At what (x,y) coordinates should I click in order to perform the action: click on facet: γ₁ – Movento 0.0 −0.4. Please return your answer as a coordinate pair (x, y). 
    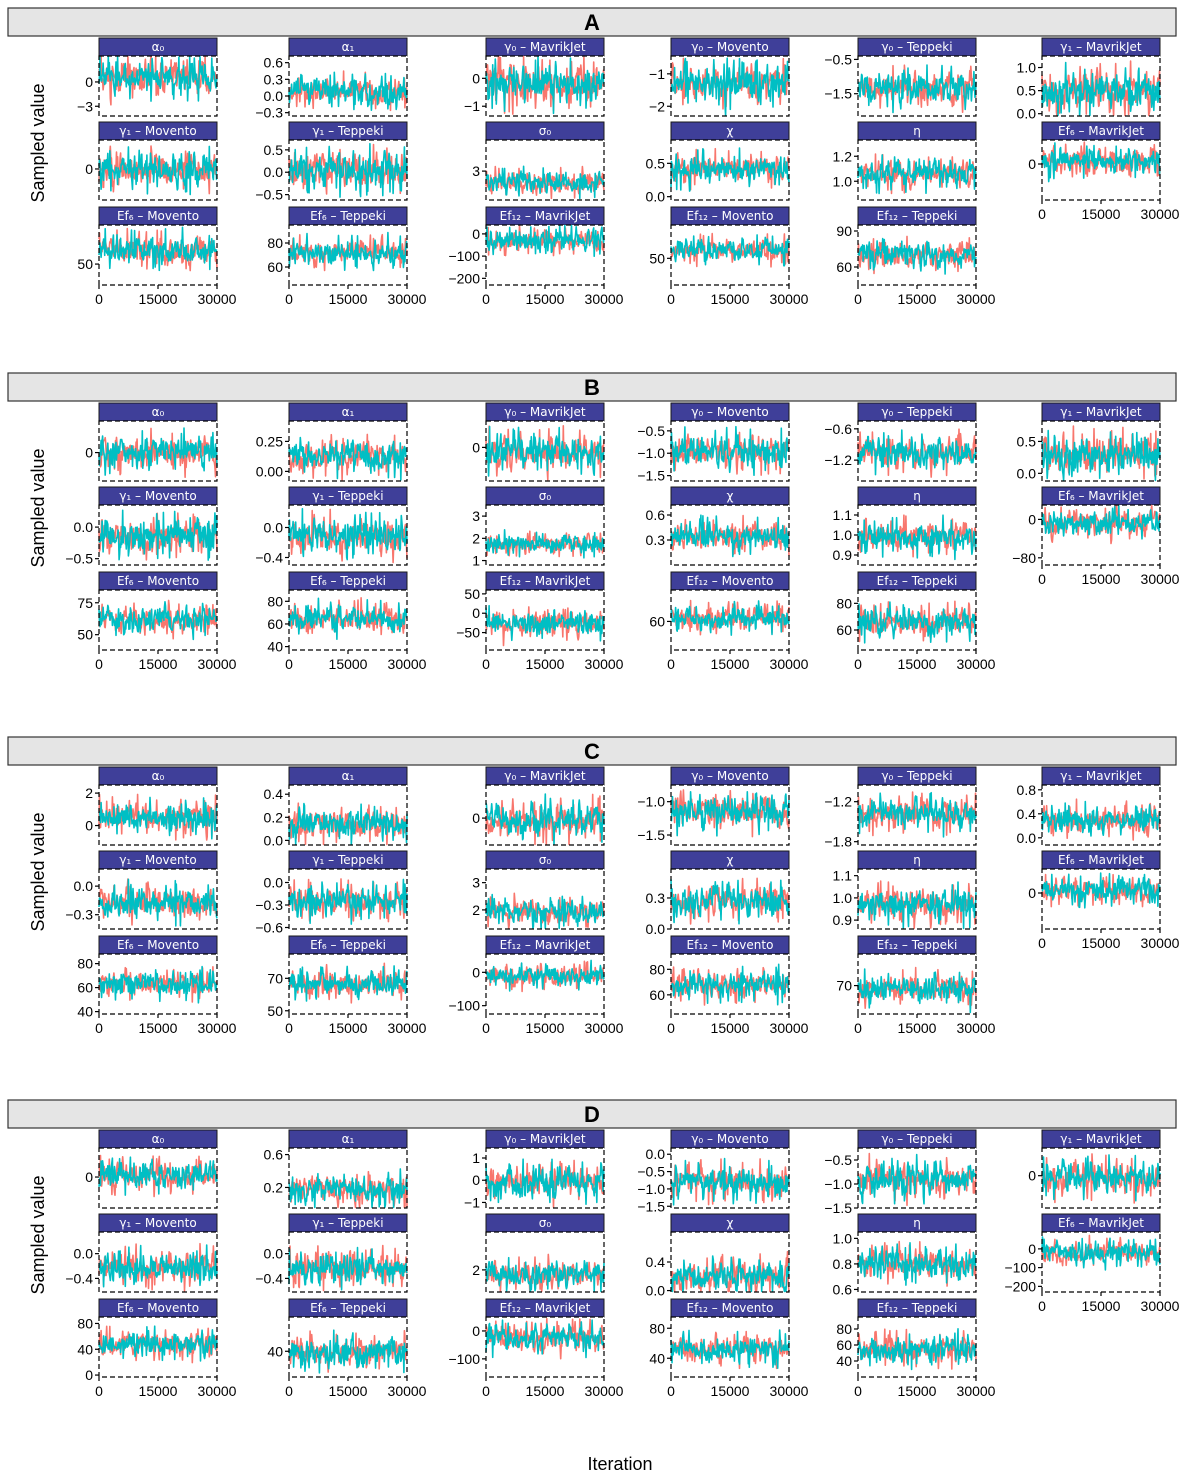
    Looking at the image, I should click on (141, 1253).